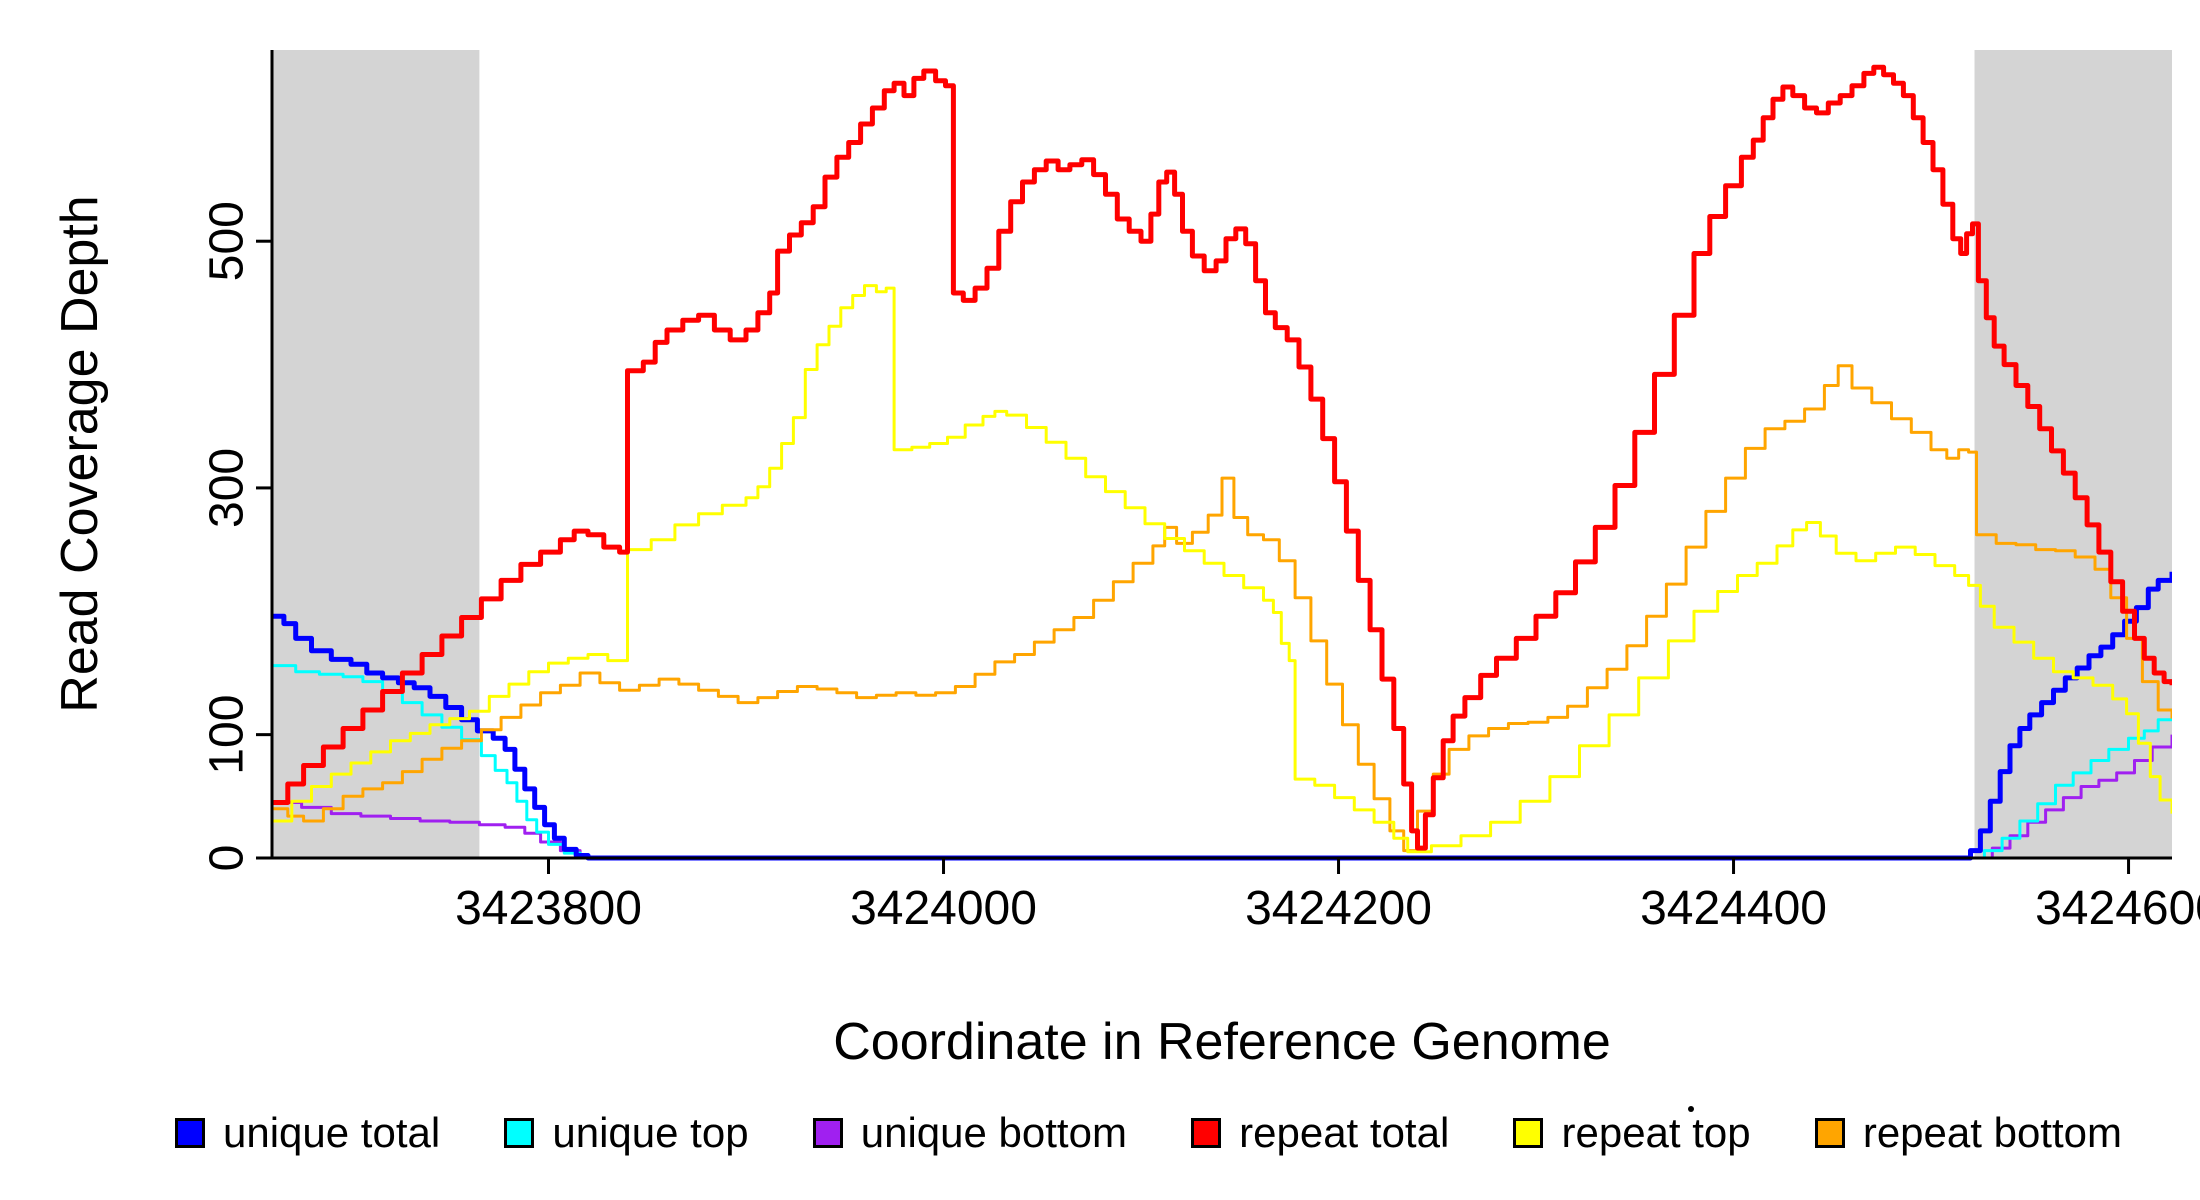 This screenshot has height=1200, width=2200. I want to click on legend-item-repeat-top: repeat top, so click(1632, 1133).